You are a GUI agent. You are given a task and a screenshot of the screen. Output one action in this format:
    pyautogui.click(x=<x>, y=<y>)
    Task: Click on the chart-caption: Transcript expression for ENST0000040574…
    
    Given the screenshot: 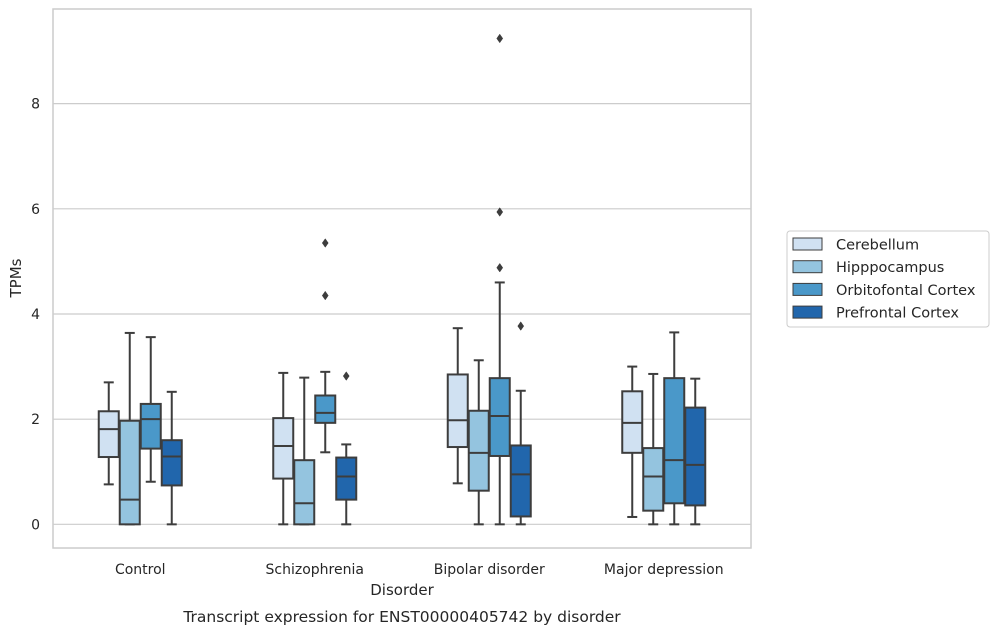 What is the action you would take?
    pyautogui.click(x=401, y=617)
    